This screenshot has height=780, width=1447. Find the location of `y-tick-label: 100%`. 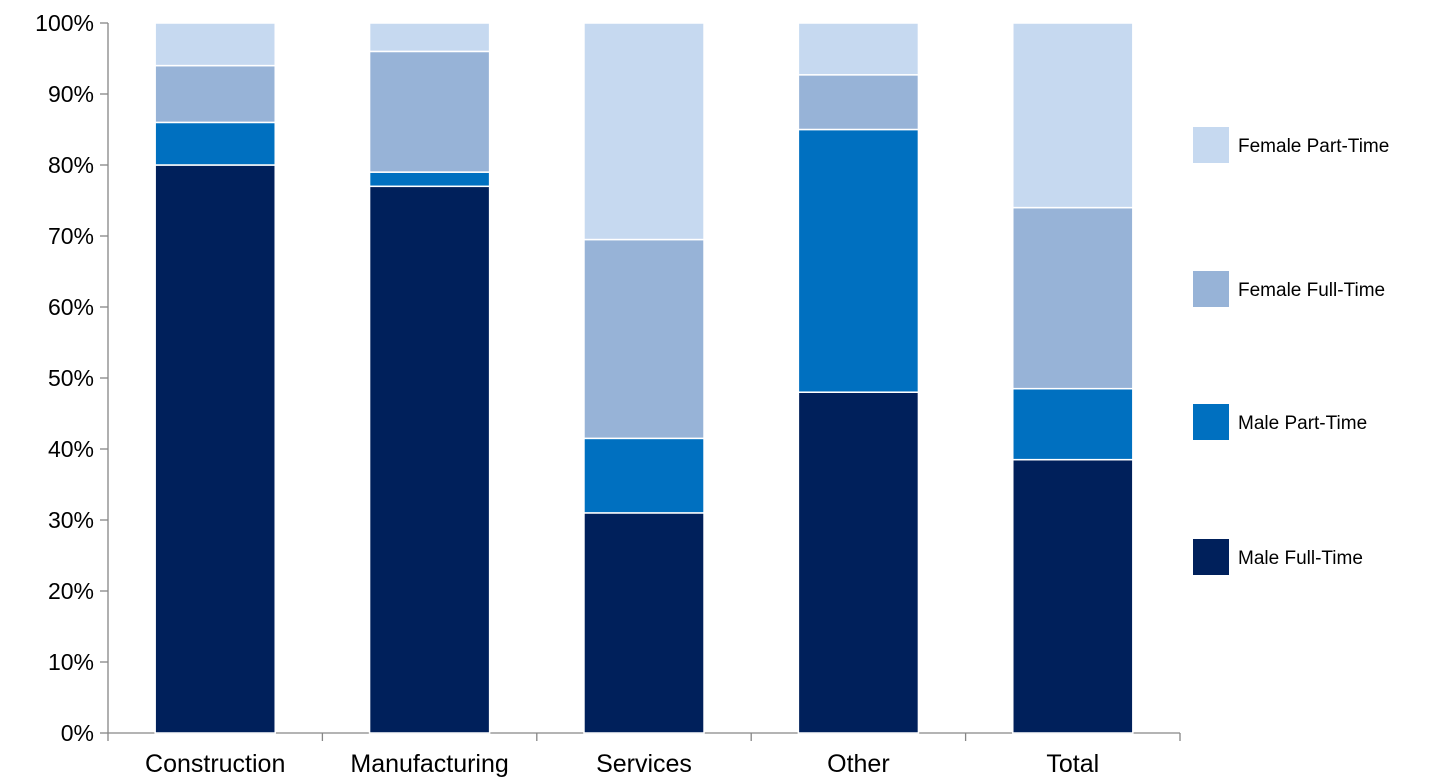

y-tick-label: 100% is located at coordinates (64, 23).